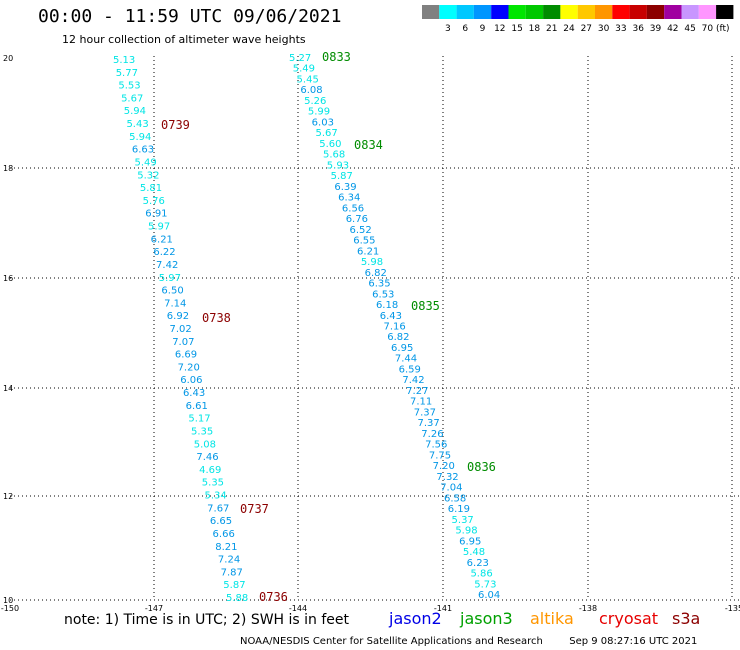  What do you see at coordinates (436, 445) in the screenshot?
I see `wave-height-value: 7.56` at bounding box center [436, 445].